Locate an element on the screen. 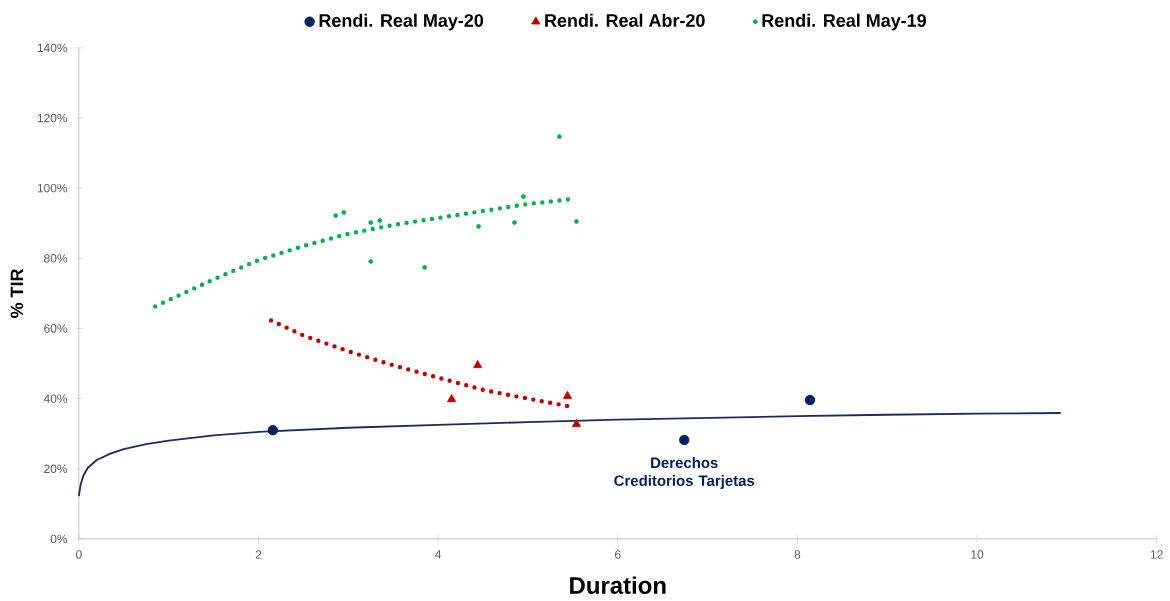  y-tick-label: 140% is located at coordinates (52, 48).